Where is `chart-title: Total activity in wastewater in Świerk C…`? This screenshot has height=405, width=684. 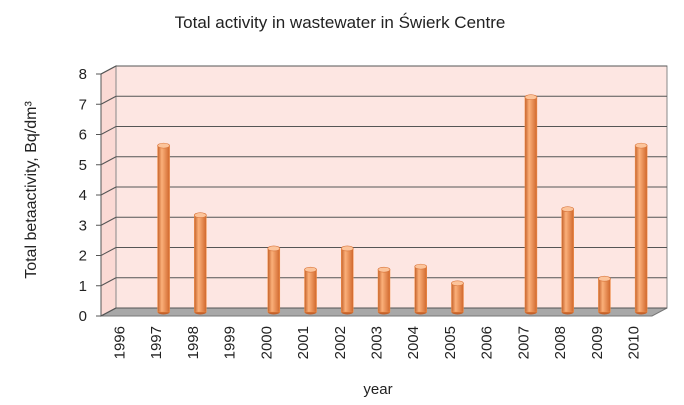
chart-title: Total activity in wastewater in Świerk C… is located at coordinates (340, 22).